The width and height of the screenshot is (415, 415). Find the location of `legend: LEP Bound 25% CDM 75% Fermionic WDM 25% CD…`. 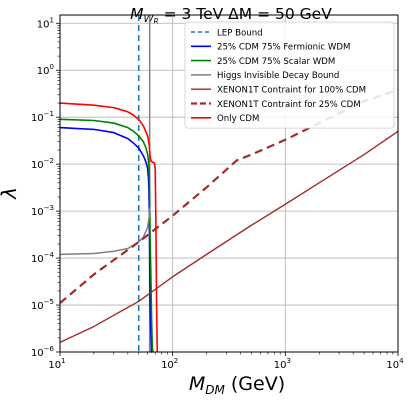

legend: LEP Bound 25% CDM 75% Fermionic WDM 25% CD… is located at coordinates (289, 75).